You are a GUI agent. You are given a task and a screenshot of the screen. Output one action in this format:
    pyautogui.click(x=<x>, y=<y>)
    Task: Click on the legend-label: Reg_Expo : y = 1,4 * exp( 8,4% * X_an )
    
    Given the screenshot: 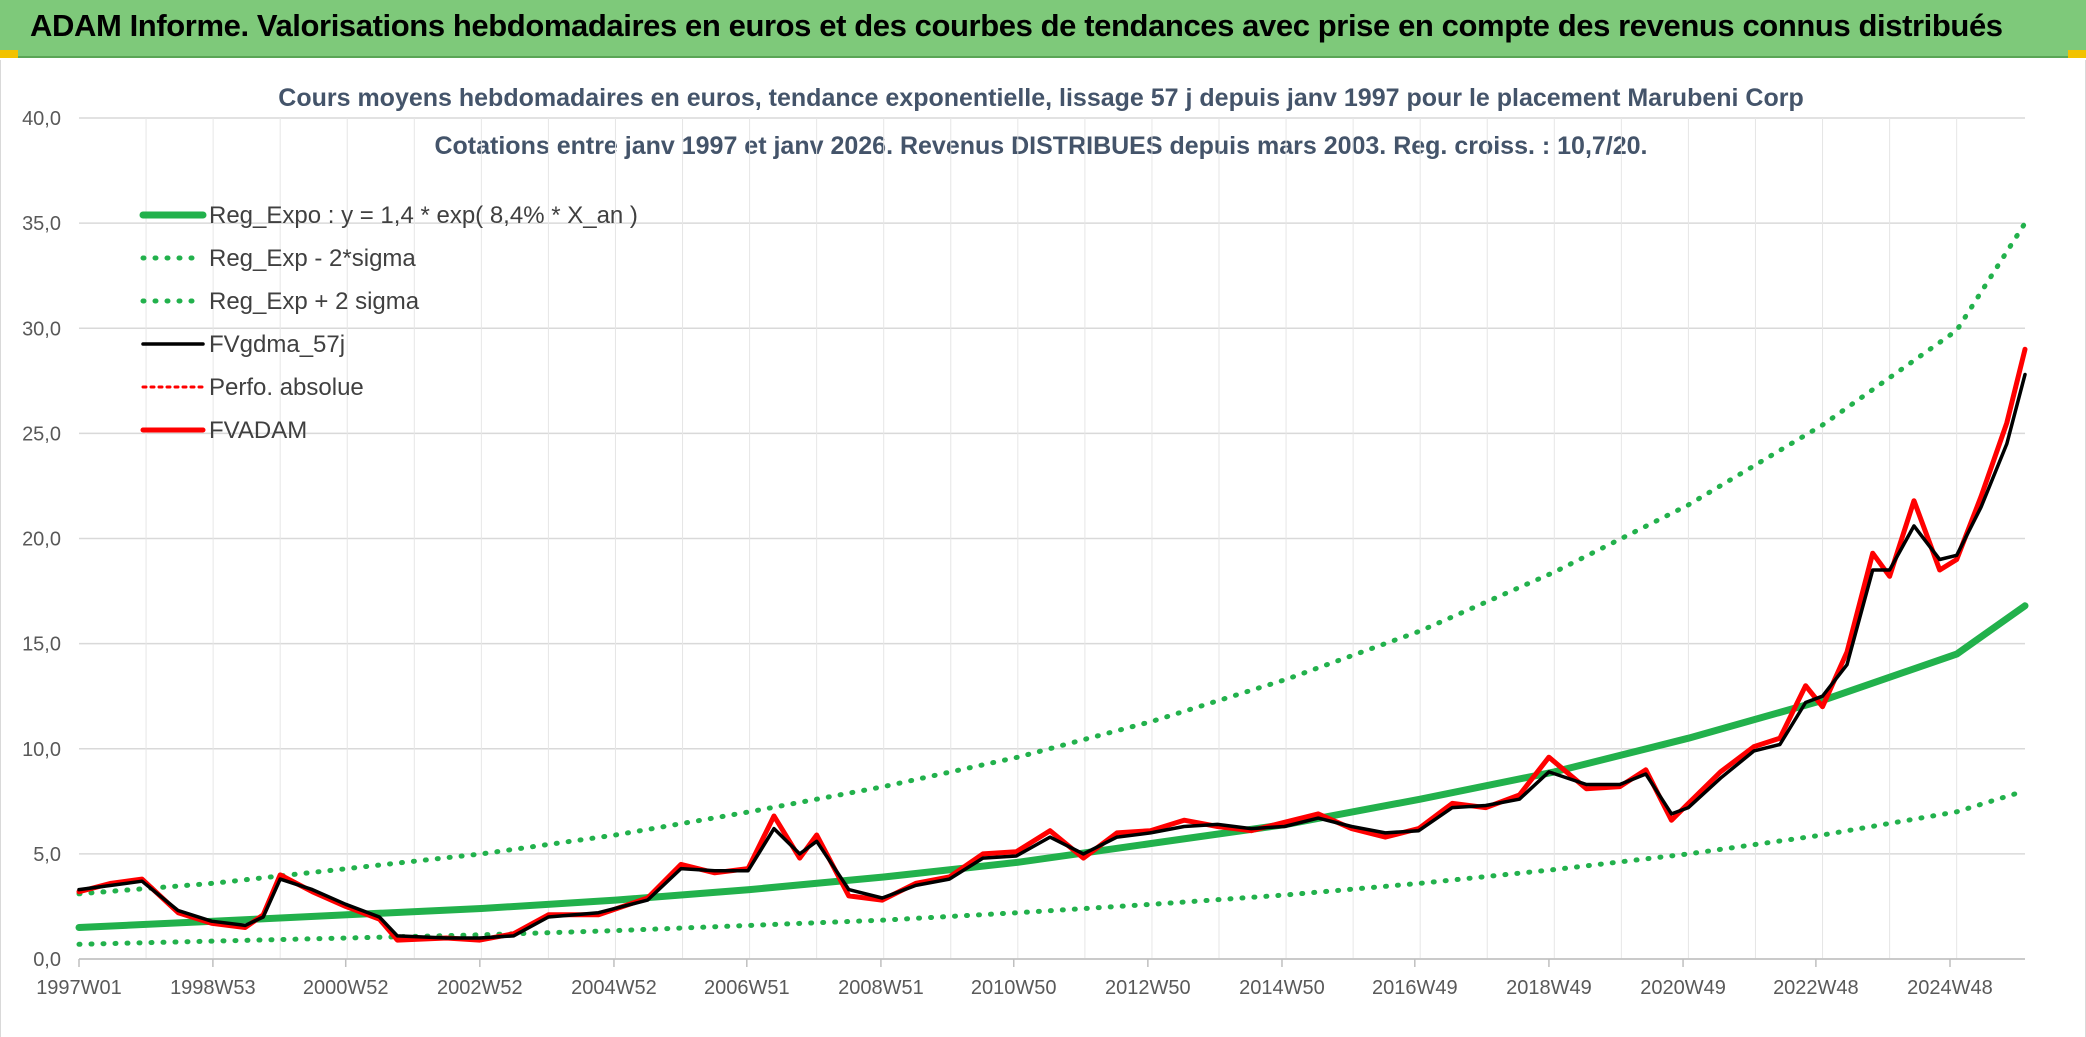 What is the action you would take?
    pyautogui.click(x=423, y=215)
    